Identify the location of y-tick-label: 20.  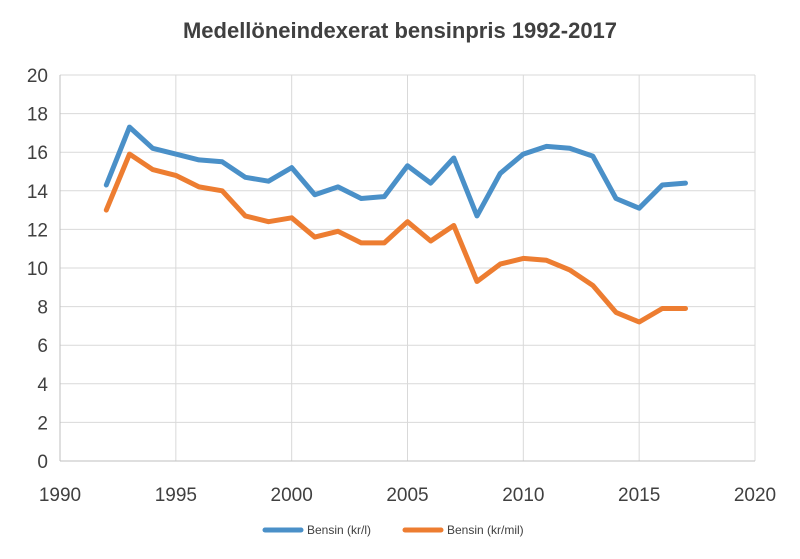
(37, 76).